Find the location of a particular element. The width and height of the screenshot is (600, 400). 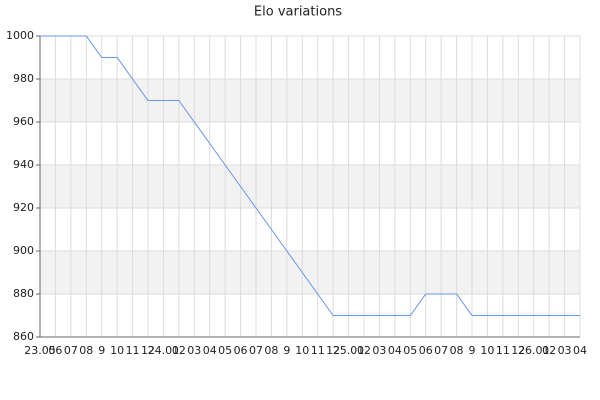

y-tick-label: 900 is located at coordinates (23, 250).